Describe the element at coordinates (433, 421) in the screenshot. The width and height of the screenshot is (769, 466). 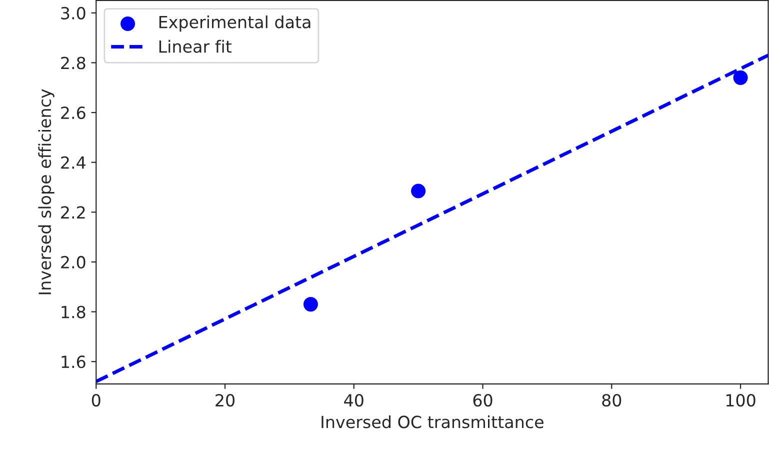
I see `x-axis-title: Inversed OC transmittance` at that location.